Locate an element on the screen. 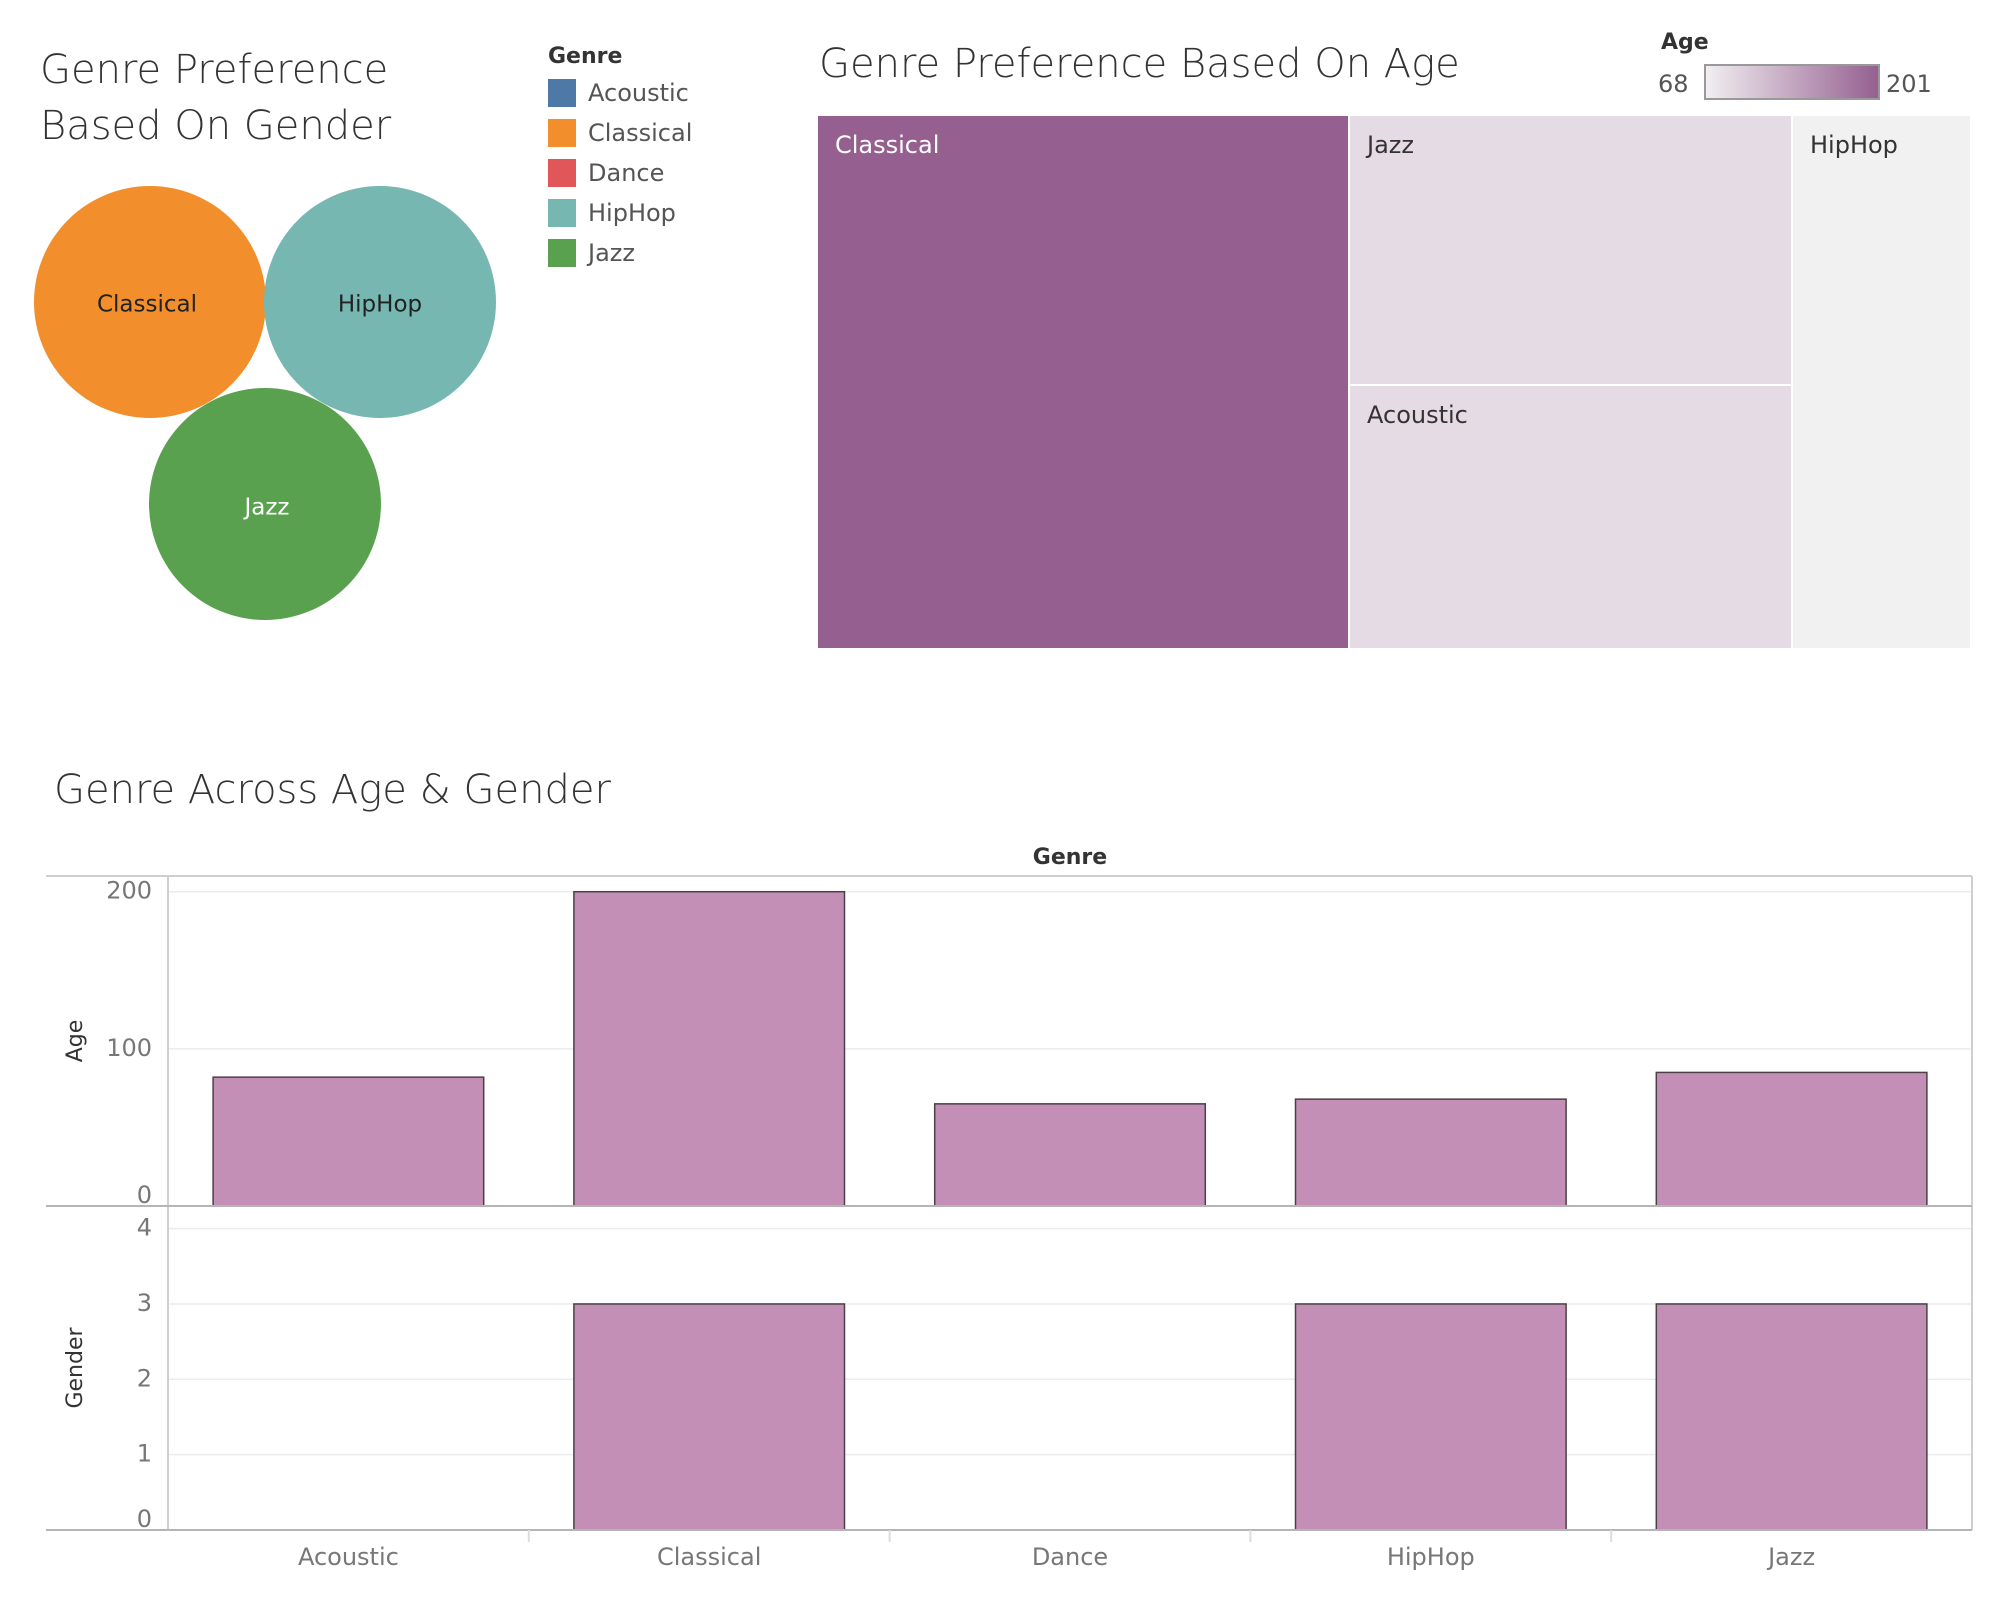 The width and height of the screenshot is (1998, 1598). bubble-hiphop: HipHop is located at coordinates (380, 302).